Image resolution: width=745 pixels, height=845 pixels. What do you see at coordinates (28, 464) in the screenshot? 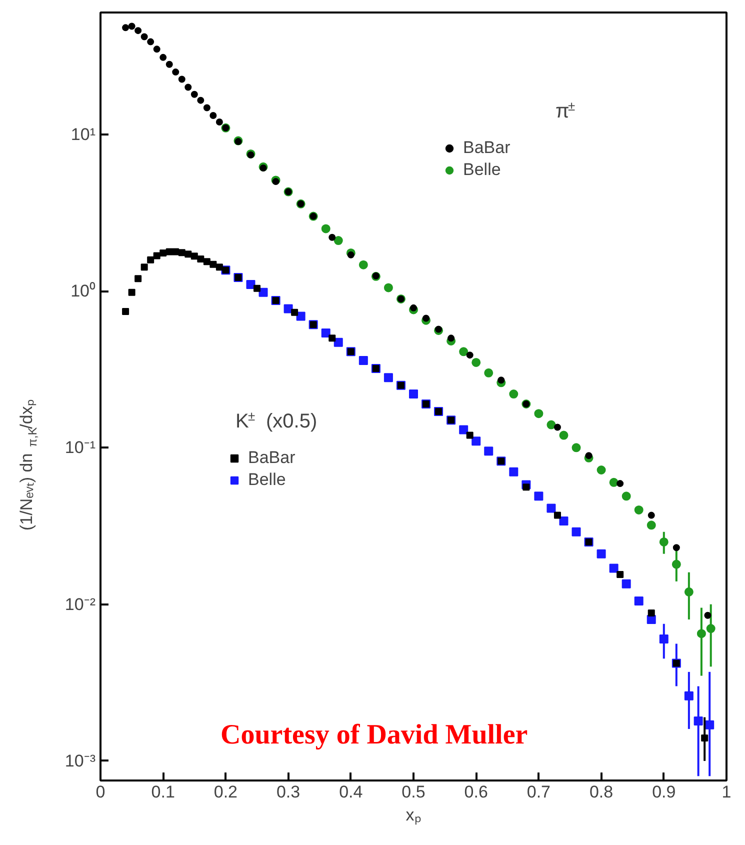
I see `y-axis-title: (1/Nₑᵥₜ) dnπ,K/dxₚ` at bounding box center [28, 464].